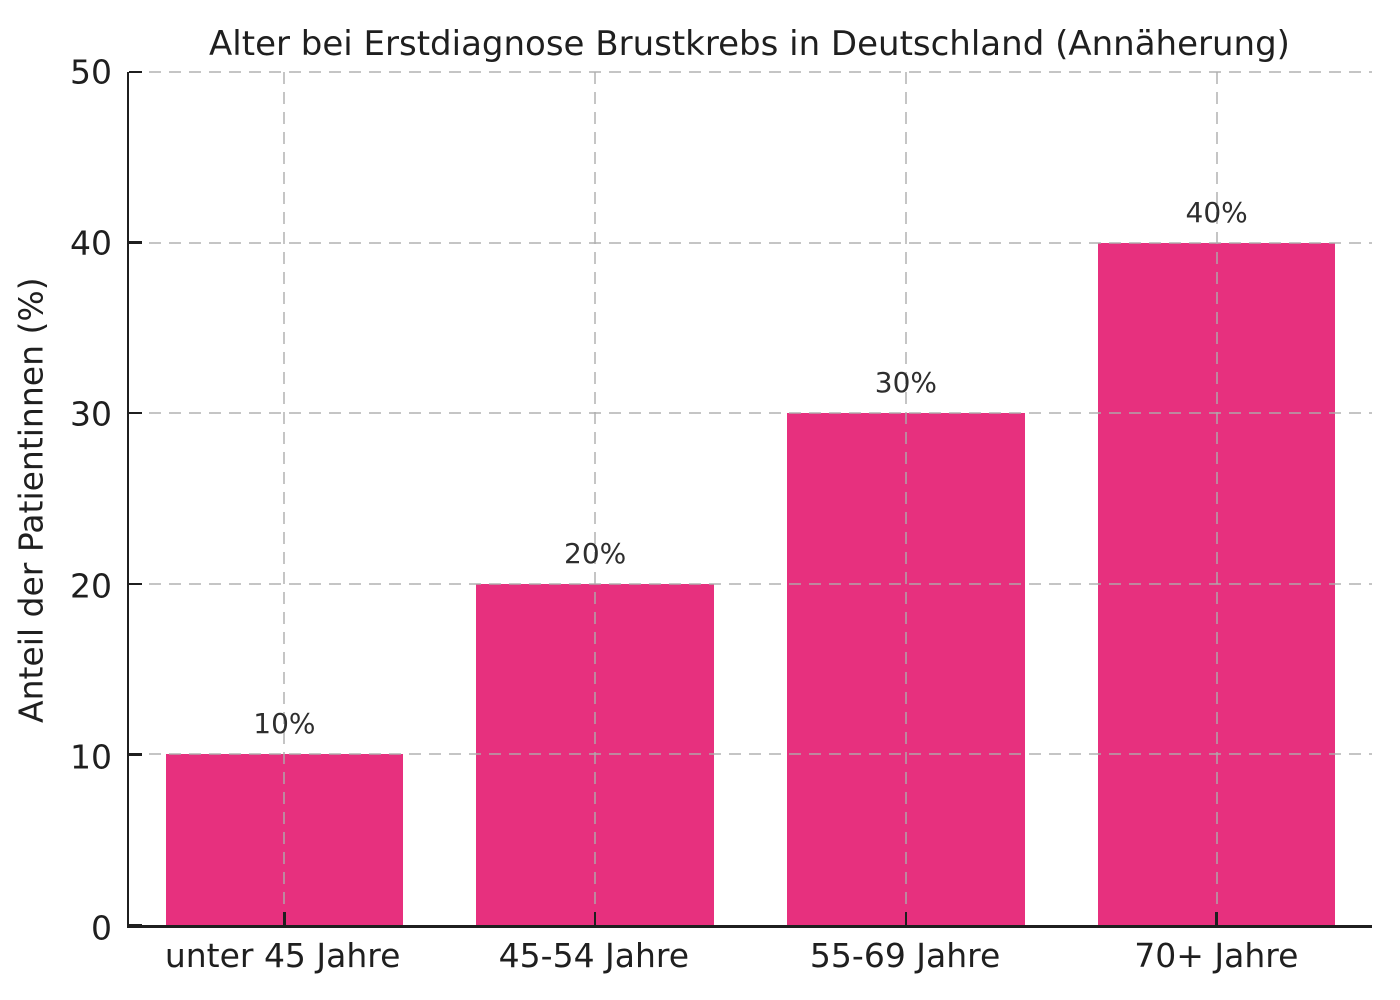 The height and width of the screenshot is (1000, 1400). Describe the element at coordinates (905, 383) in the screenshot. I see `bar-value-label: 30%` at that location.